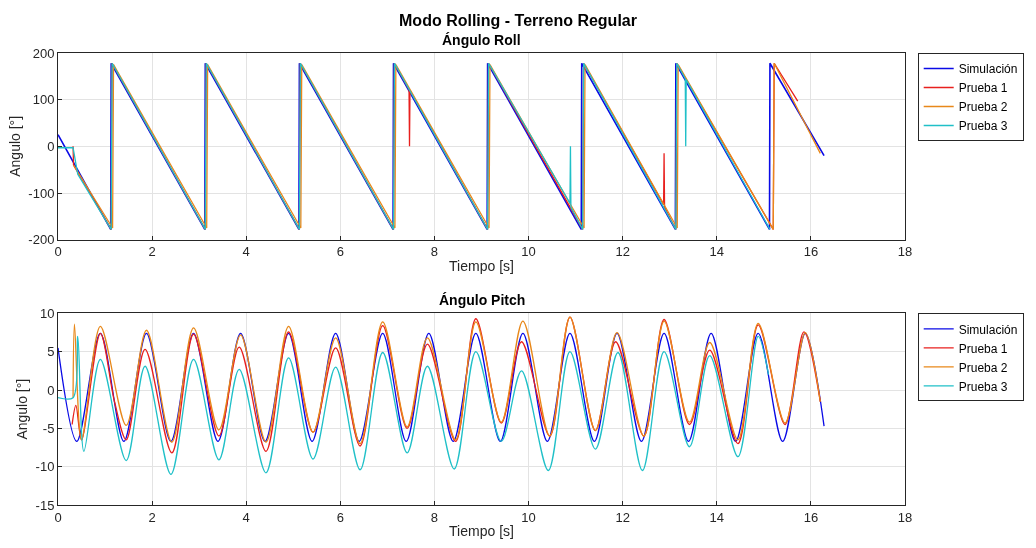 The image size is (1036, 548). I want to click on y-tick-label: 5, so click(51, 352).